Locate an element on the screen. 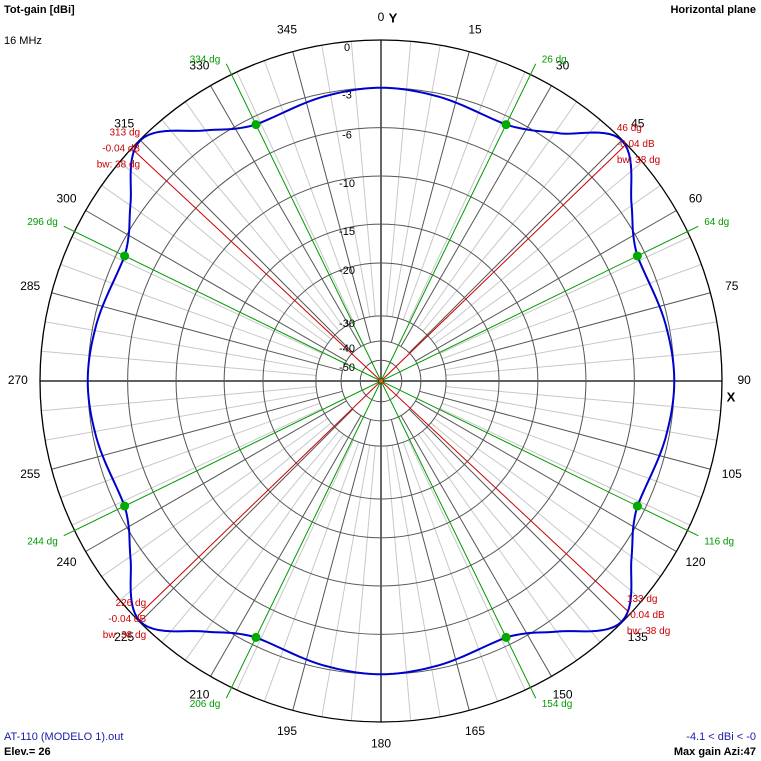  max-gain-angle-label: 133 dg is located at coordinates (642, 599).